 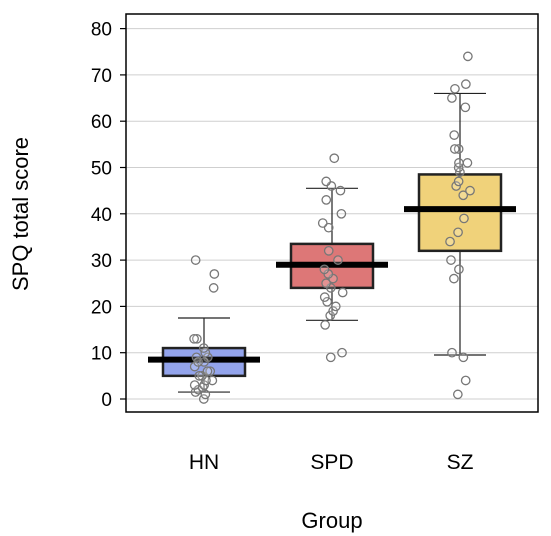 What do you see at coordinates (106, 400) in the screenshot?
I see `y-tick-label-0: 0` at bounding box center [106, 400].